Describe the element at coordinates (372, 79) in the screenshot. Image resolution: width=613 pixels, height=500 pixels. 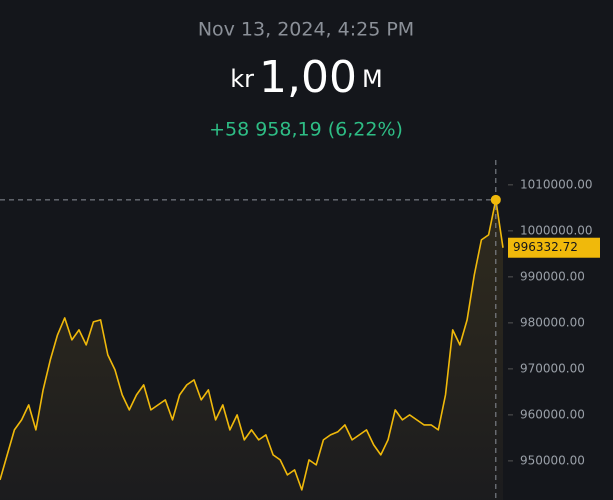
I see `unit: M` at that location.